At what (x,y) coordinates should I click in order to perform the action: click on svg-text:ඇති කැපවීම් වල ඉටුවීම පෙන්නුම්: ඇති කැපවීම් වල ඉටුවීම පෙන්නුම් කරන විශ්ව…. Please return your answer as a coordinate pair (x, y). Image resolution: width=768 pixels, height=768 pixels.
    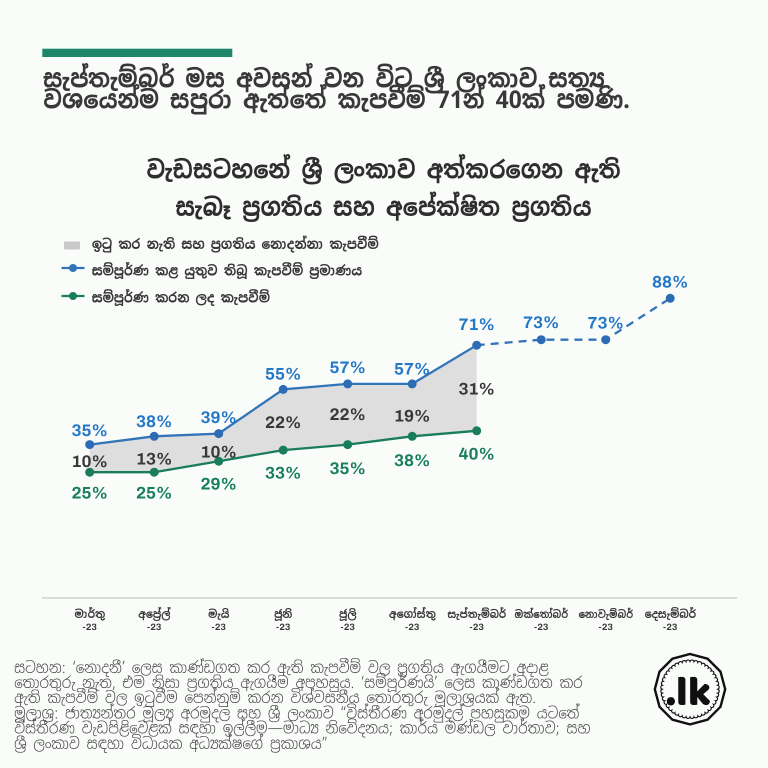
    Looking at the image, I should click on (275, 698).